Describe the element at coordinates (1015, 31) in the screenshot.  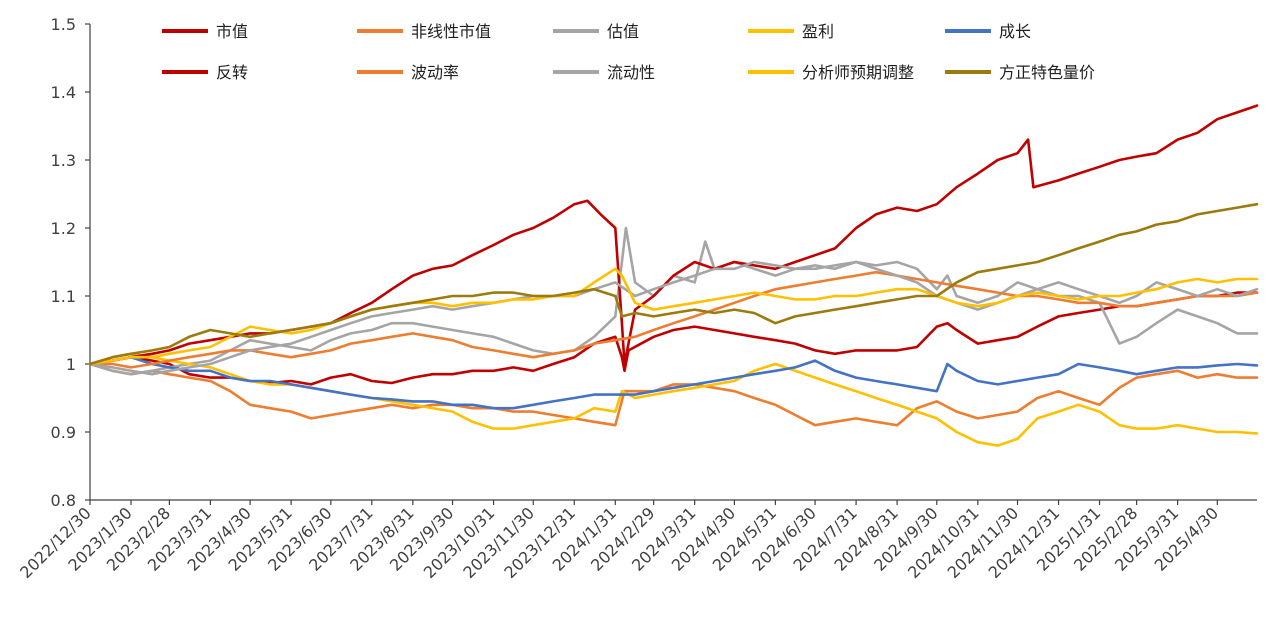
I see `legend-label: 成长` at that location.